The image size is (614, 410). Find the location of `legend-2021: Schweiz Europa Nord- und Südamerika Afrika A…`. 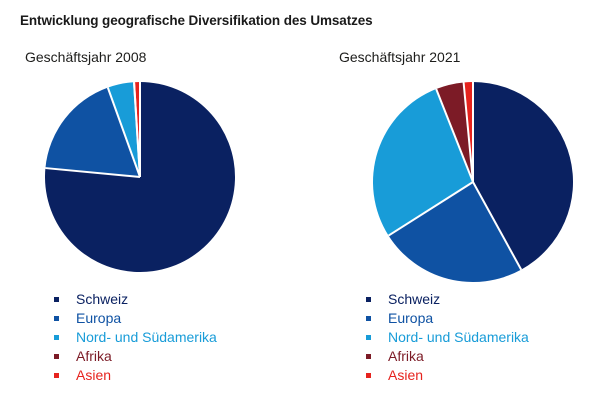

legend-2021: Schweiz Europa Nord- und Südamerika Afrika A… is located at coordinates (447, 337).